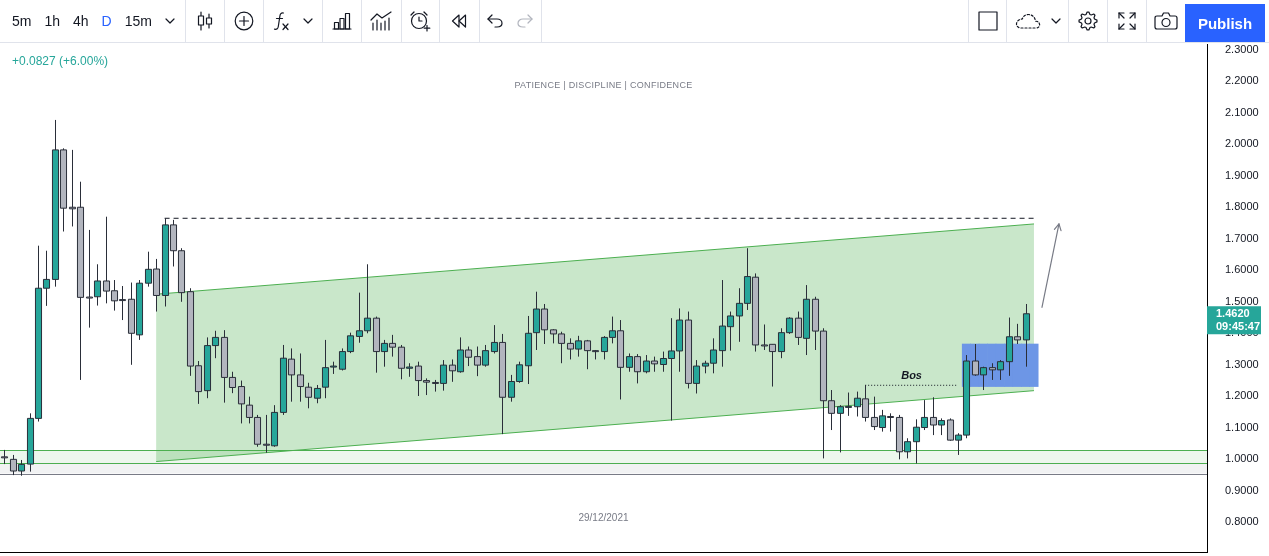  I want to click on y-tick-label: 1.6000, so click(1242, 269).